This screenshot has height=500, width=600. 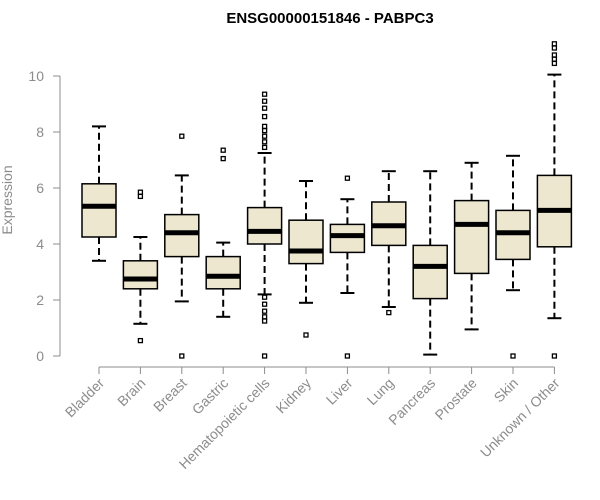 What do you see at coordinates (40, 244) in the screenshot?
I see `y-tick-label: 4` at bounding box center [40, 244].